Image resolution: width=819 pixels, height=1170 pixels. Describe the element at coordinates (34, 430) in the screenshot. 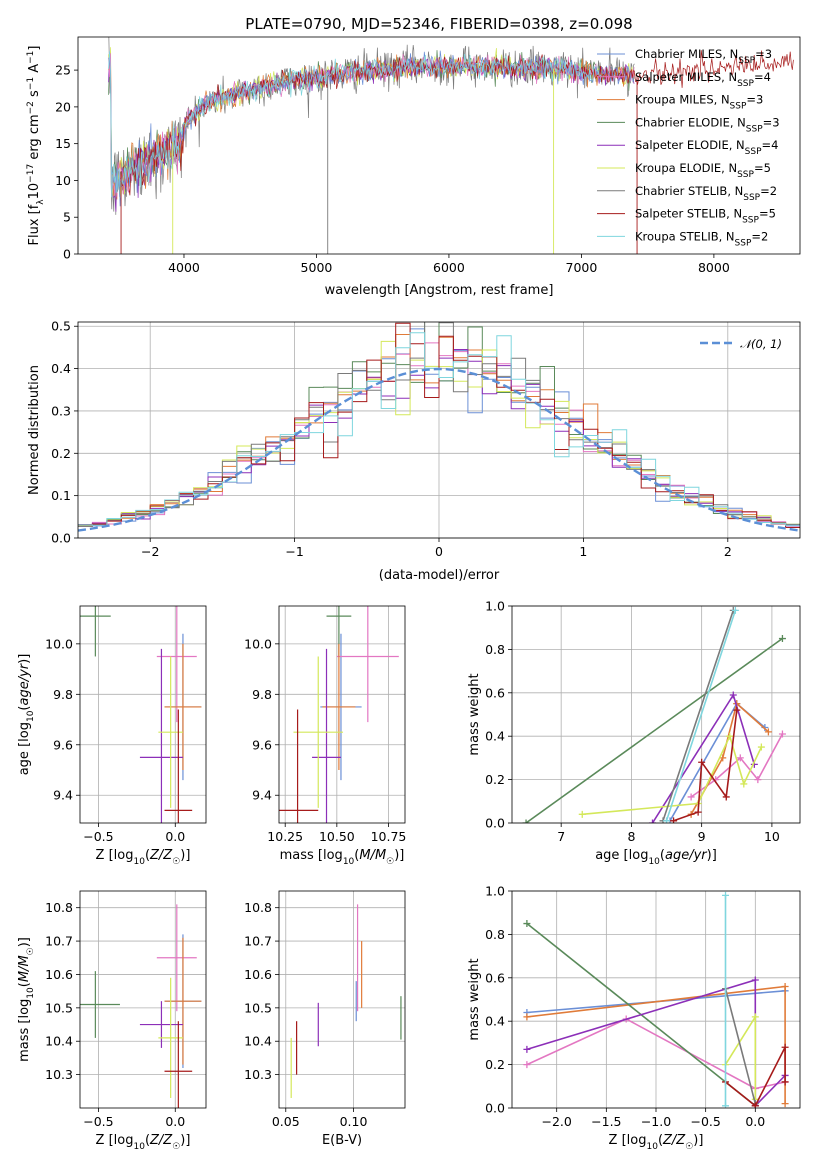

I see `y-axis-label: Normed distribution` at that location.